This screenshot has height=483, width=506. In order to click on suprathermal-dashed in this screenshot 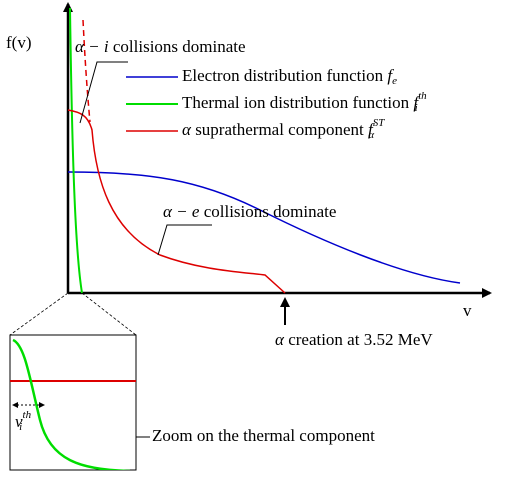, I will do `click(86, 71)`.